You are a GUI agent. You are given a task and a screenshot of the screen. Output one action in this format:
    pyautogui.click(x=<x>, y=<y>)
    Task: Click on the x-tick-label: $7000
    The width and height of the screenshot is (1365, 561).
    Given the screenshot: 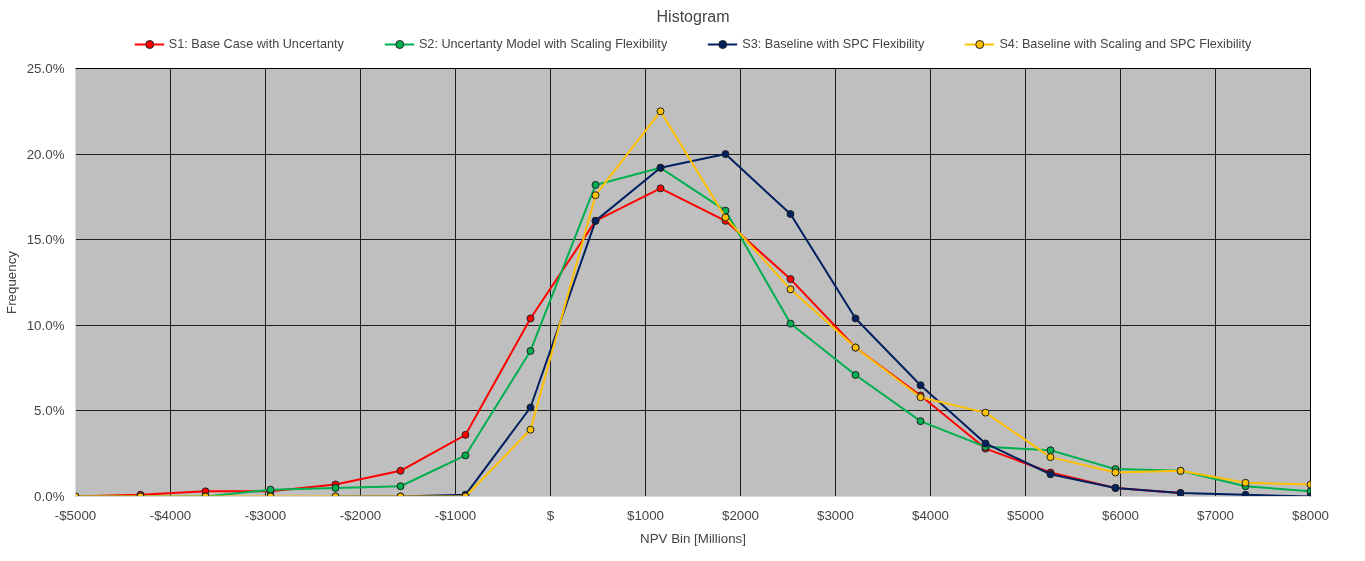 What is the action you would take?
    pyautogui.click(x=1215, y=515)
    